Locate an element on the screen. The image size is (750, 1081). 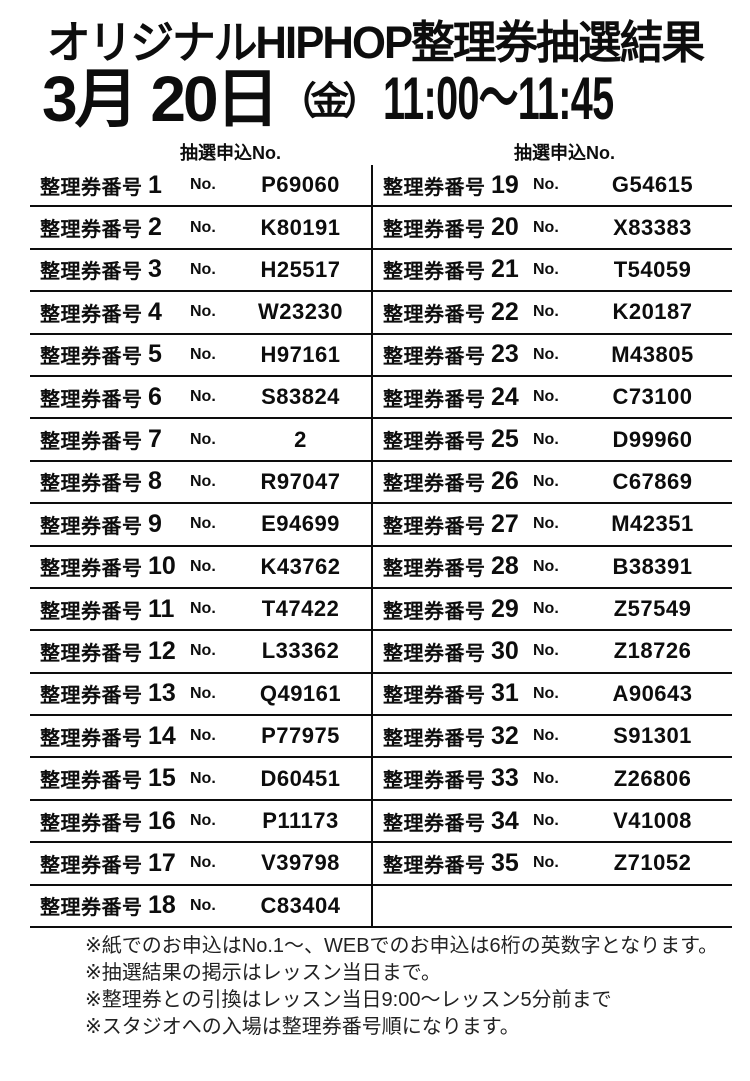
ticket-number: 17 is located at coordinates (162, 862).